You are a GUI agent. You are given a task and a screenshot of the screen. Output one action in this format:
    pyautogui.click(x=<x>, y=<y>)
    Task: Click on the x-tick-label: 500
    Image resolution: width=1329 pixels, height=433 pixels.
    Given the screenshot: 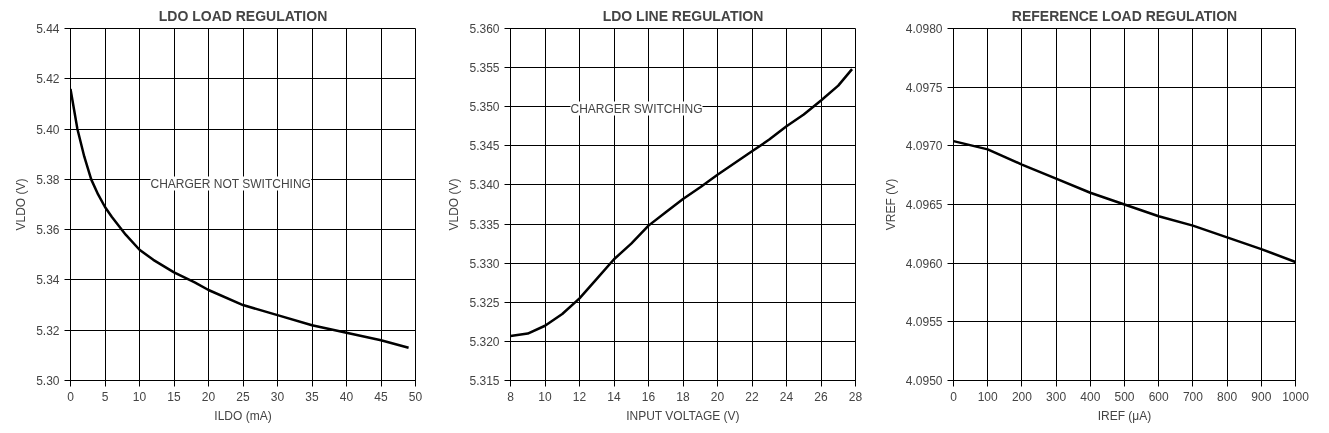 What is the action you would take?
    pyautogui.click(x=1124, y=396)
    